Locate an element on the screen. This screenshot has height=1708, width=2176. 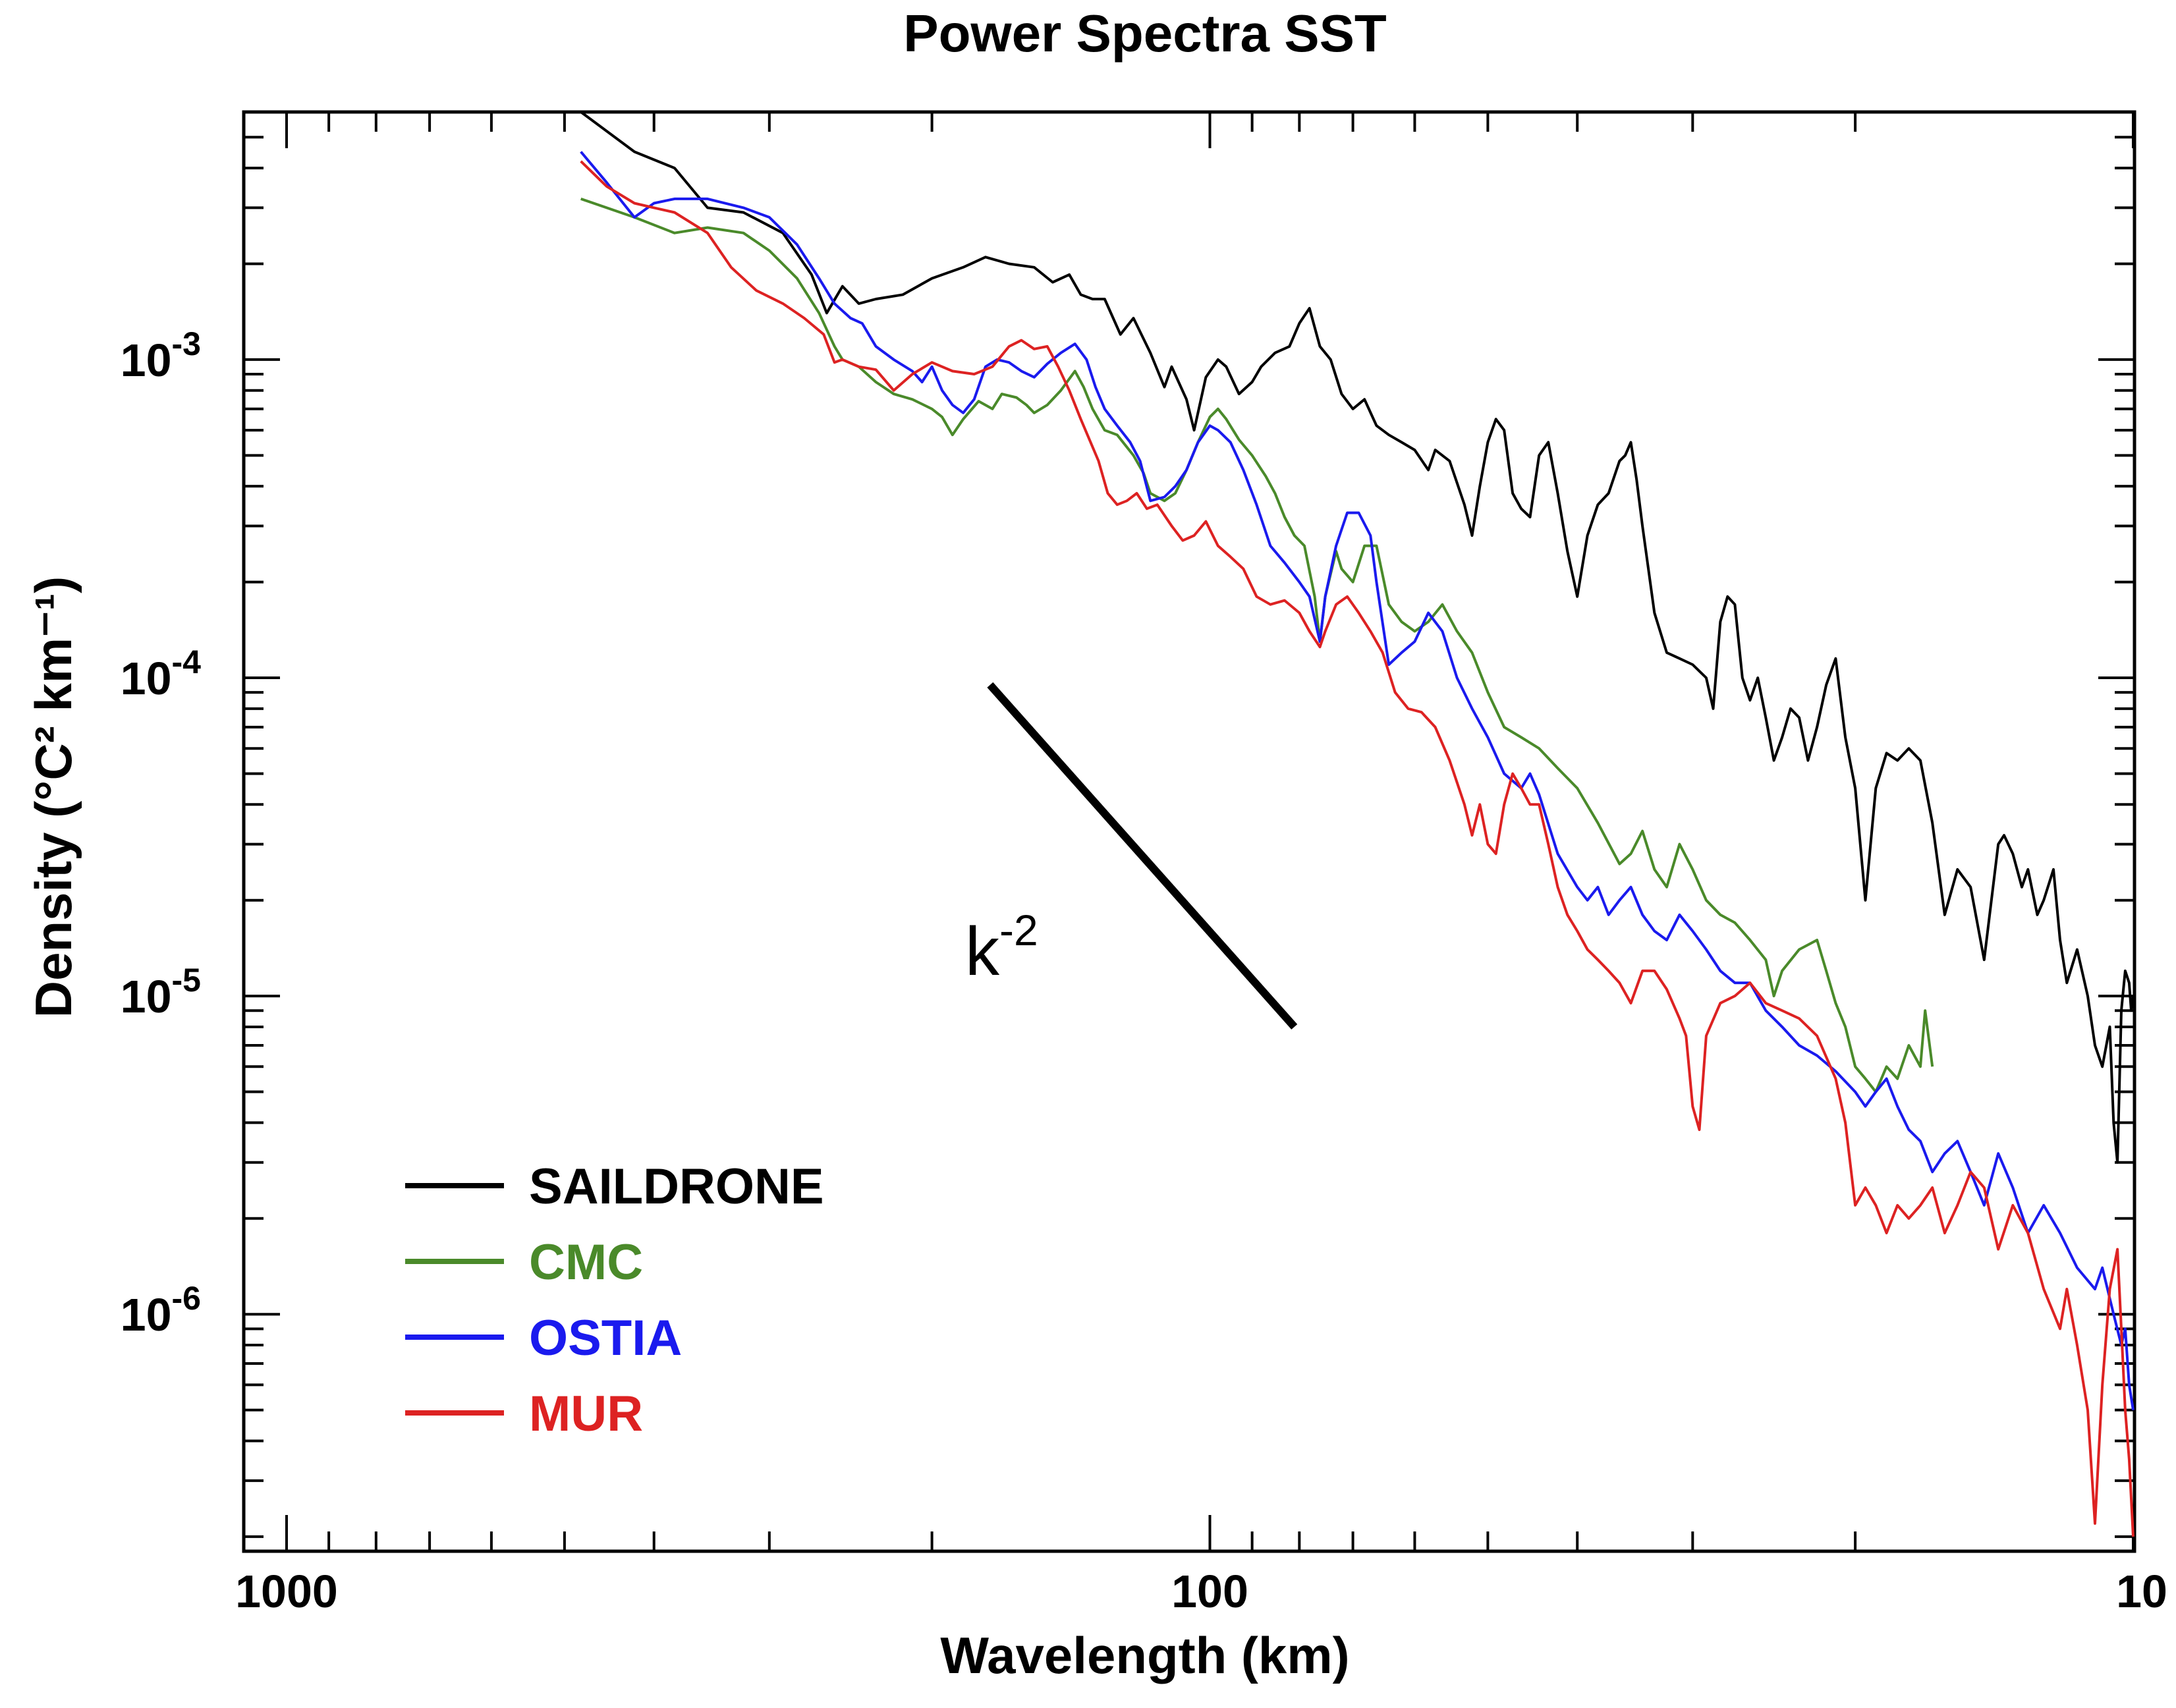
legend: SAILDRONE CMC OSTIA MUR is located at coordinates (614, 1300).